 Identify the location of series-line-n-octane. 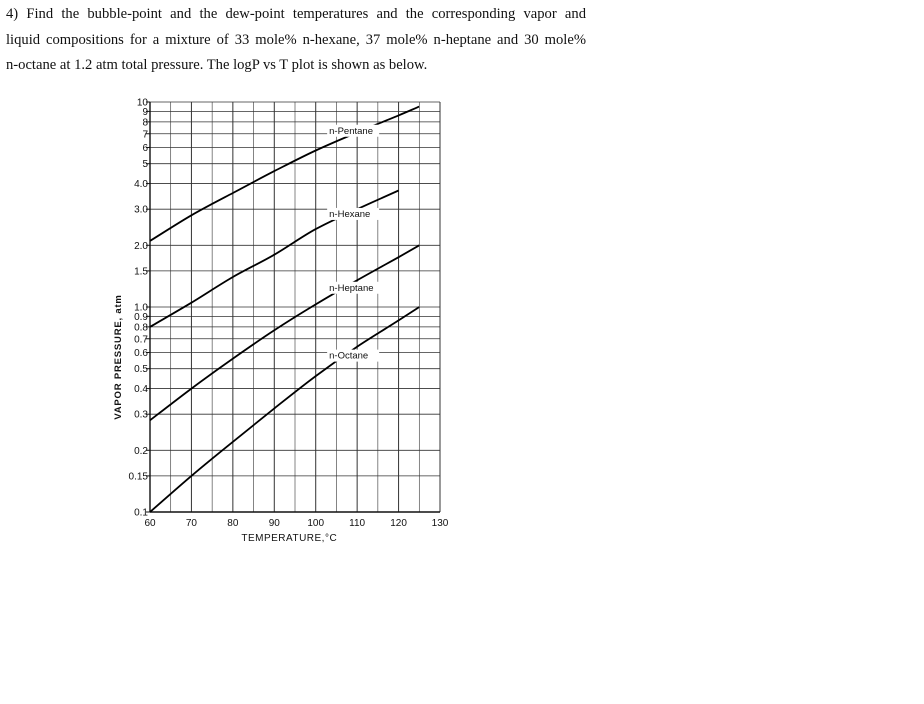
(284, 409).